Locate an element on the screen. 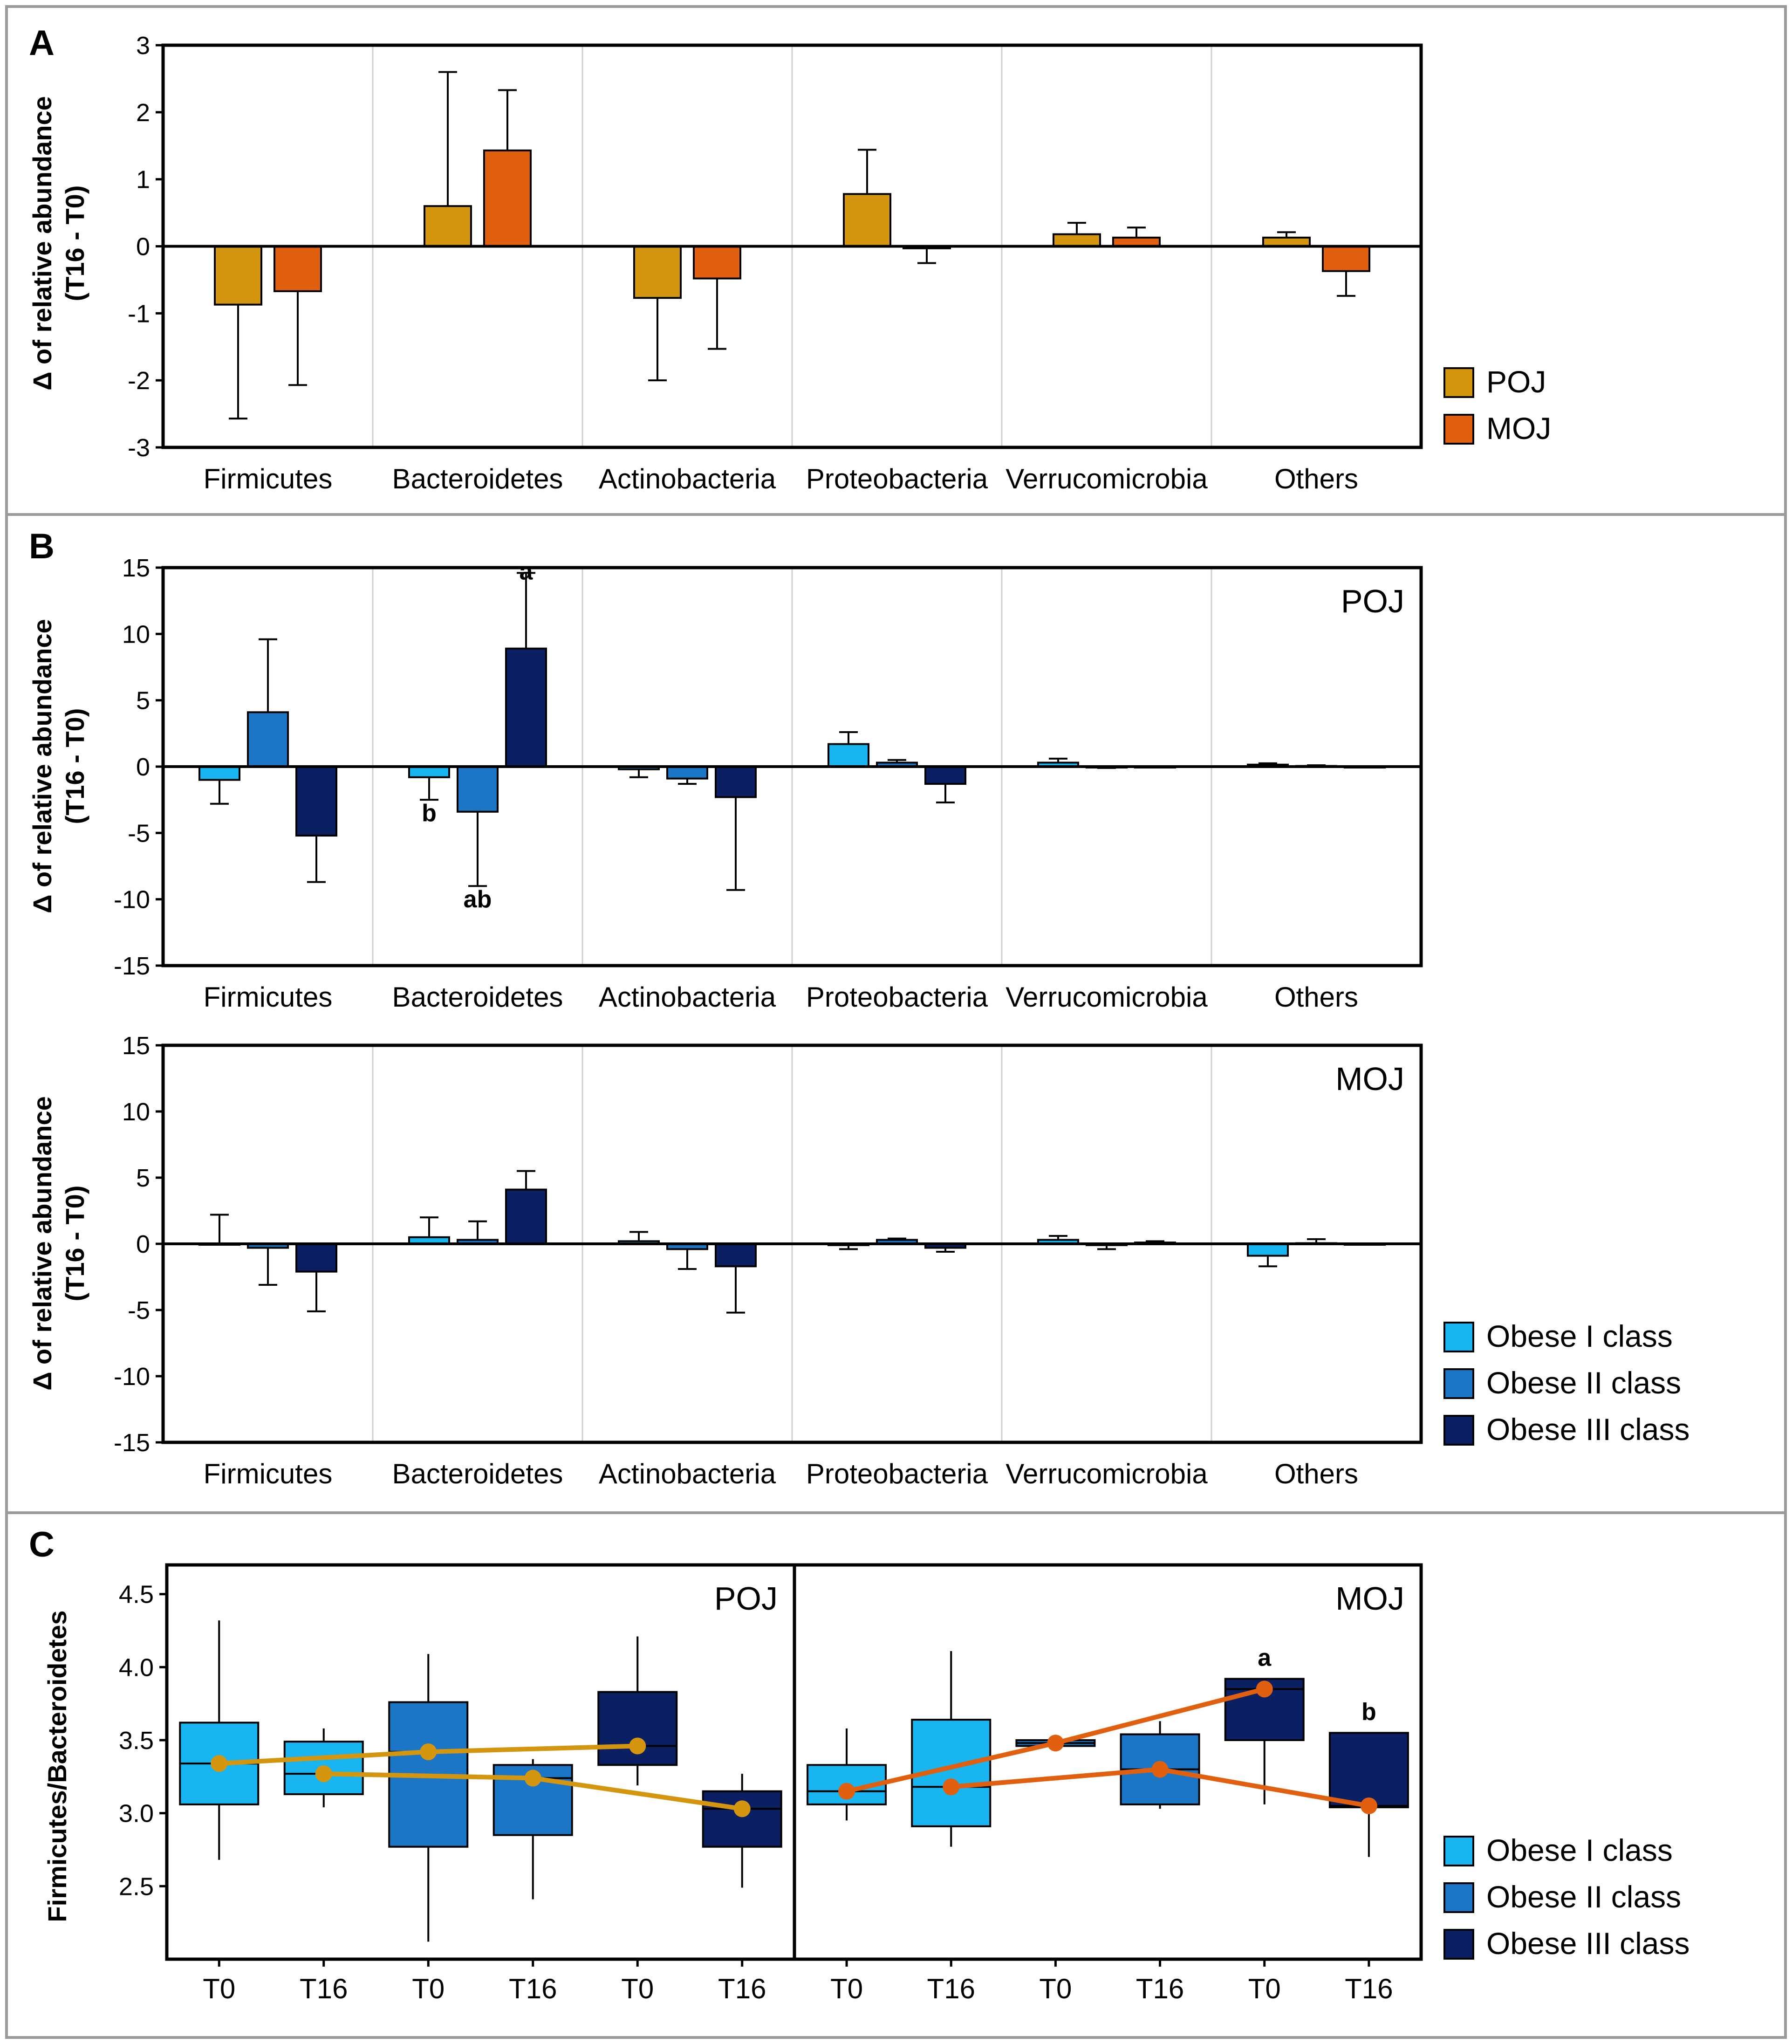  y-tick-label: -5 is located at coordinates (139, 1310).